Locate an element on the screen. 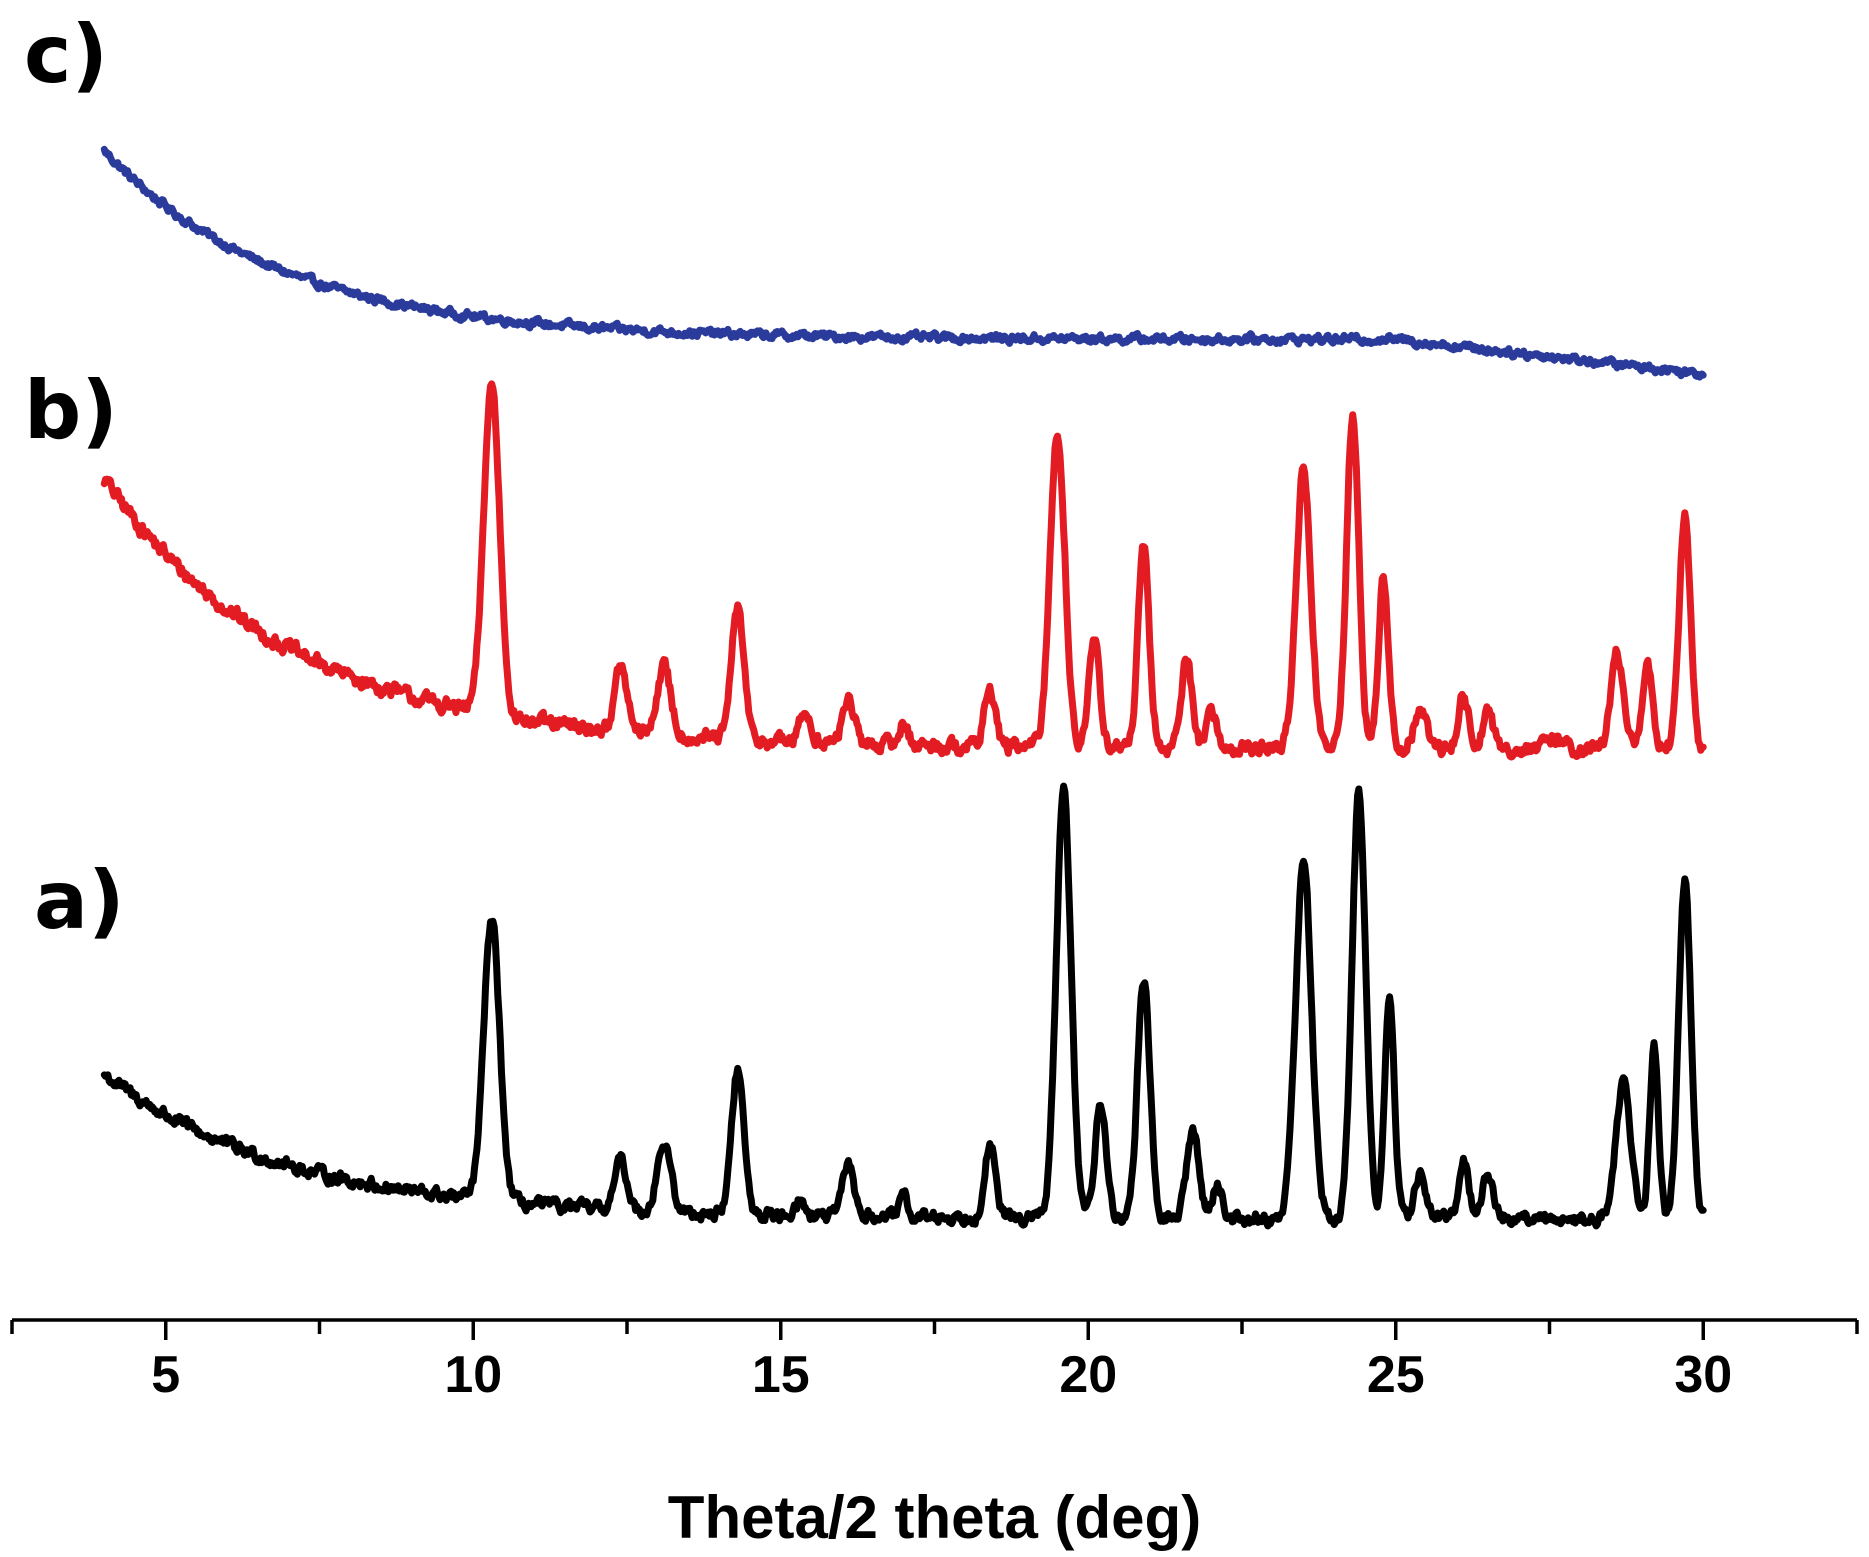 The width and height of the screenshot is (1869, 1557). x-axis: 5 10 15 20 25 30 is located at coordinates (934, 1361).